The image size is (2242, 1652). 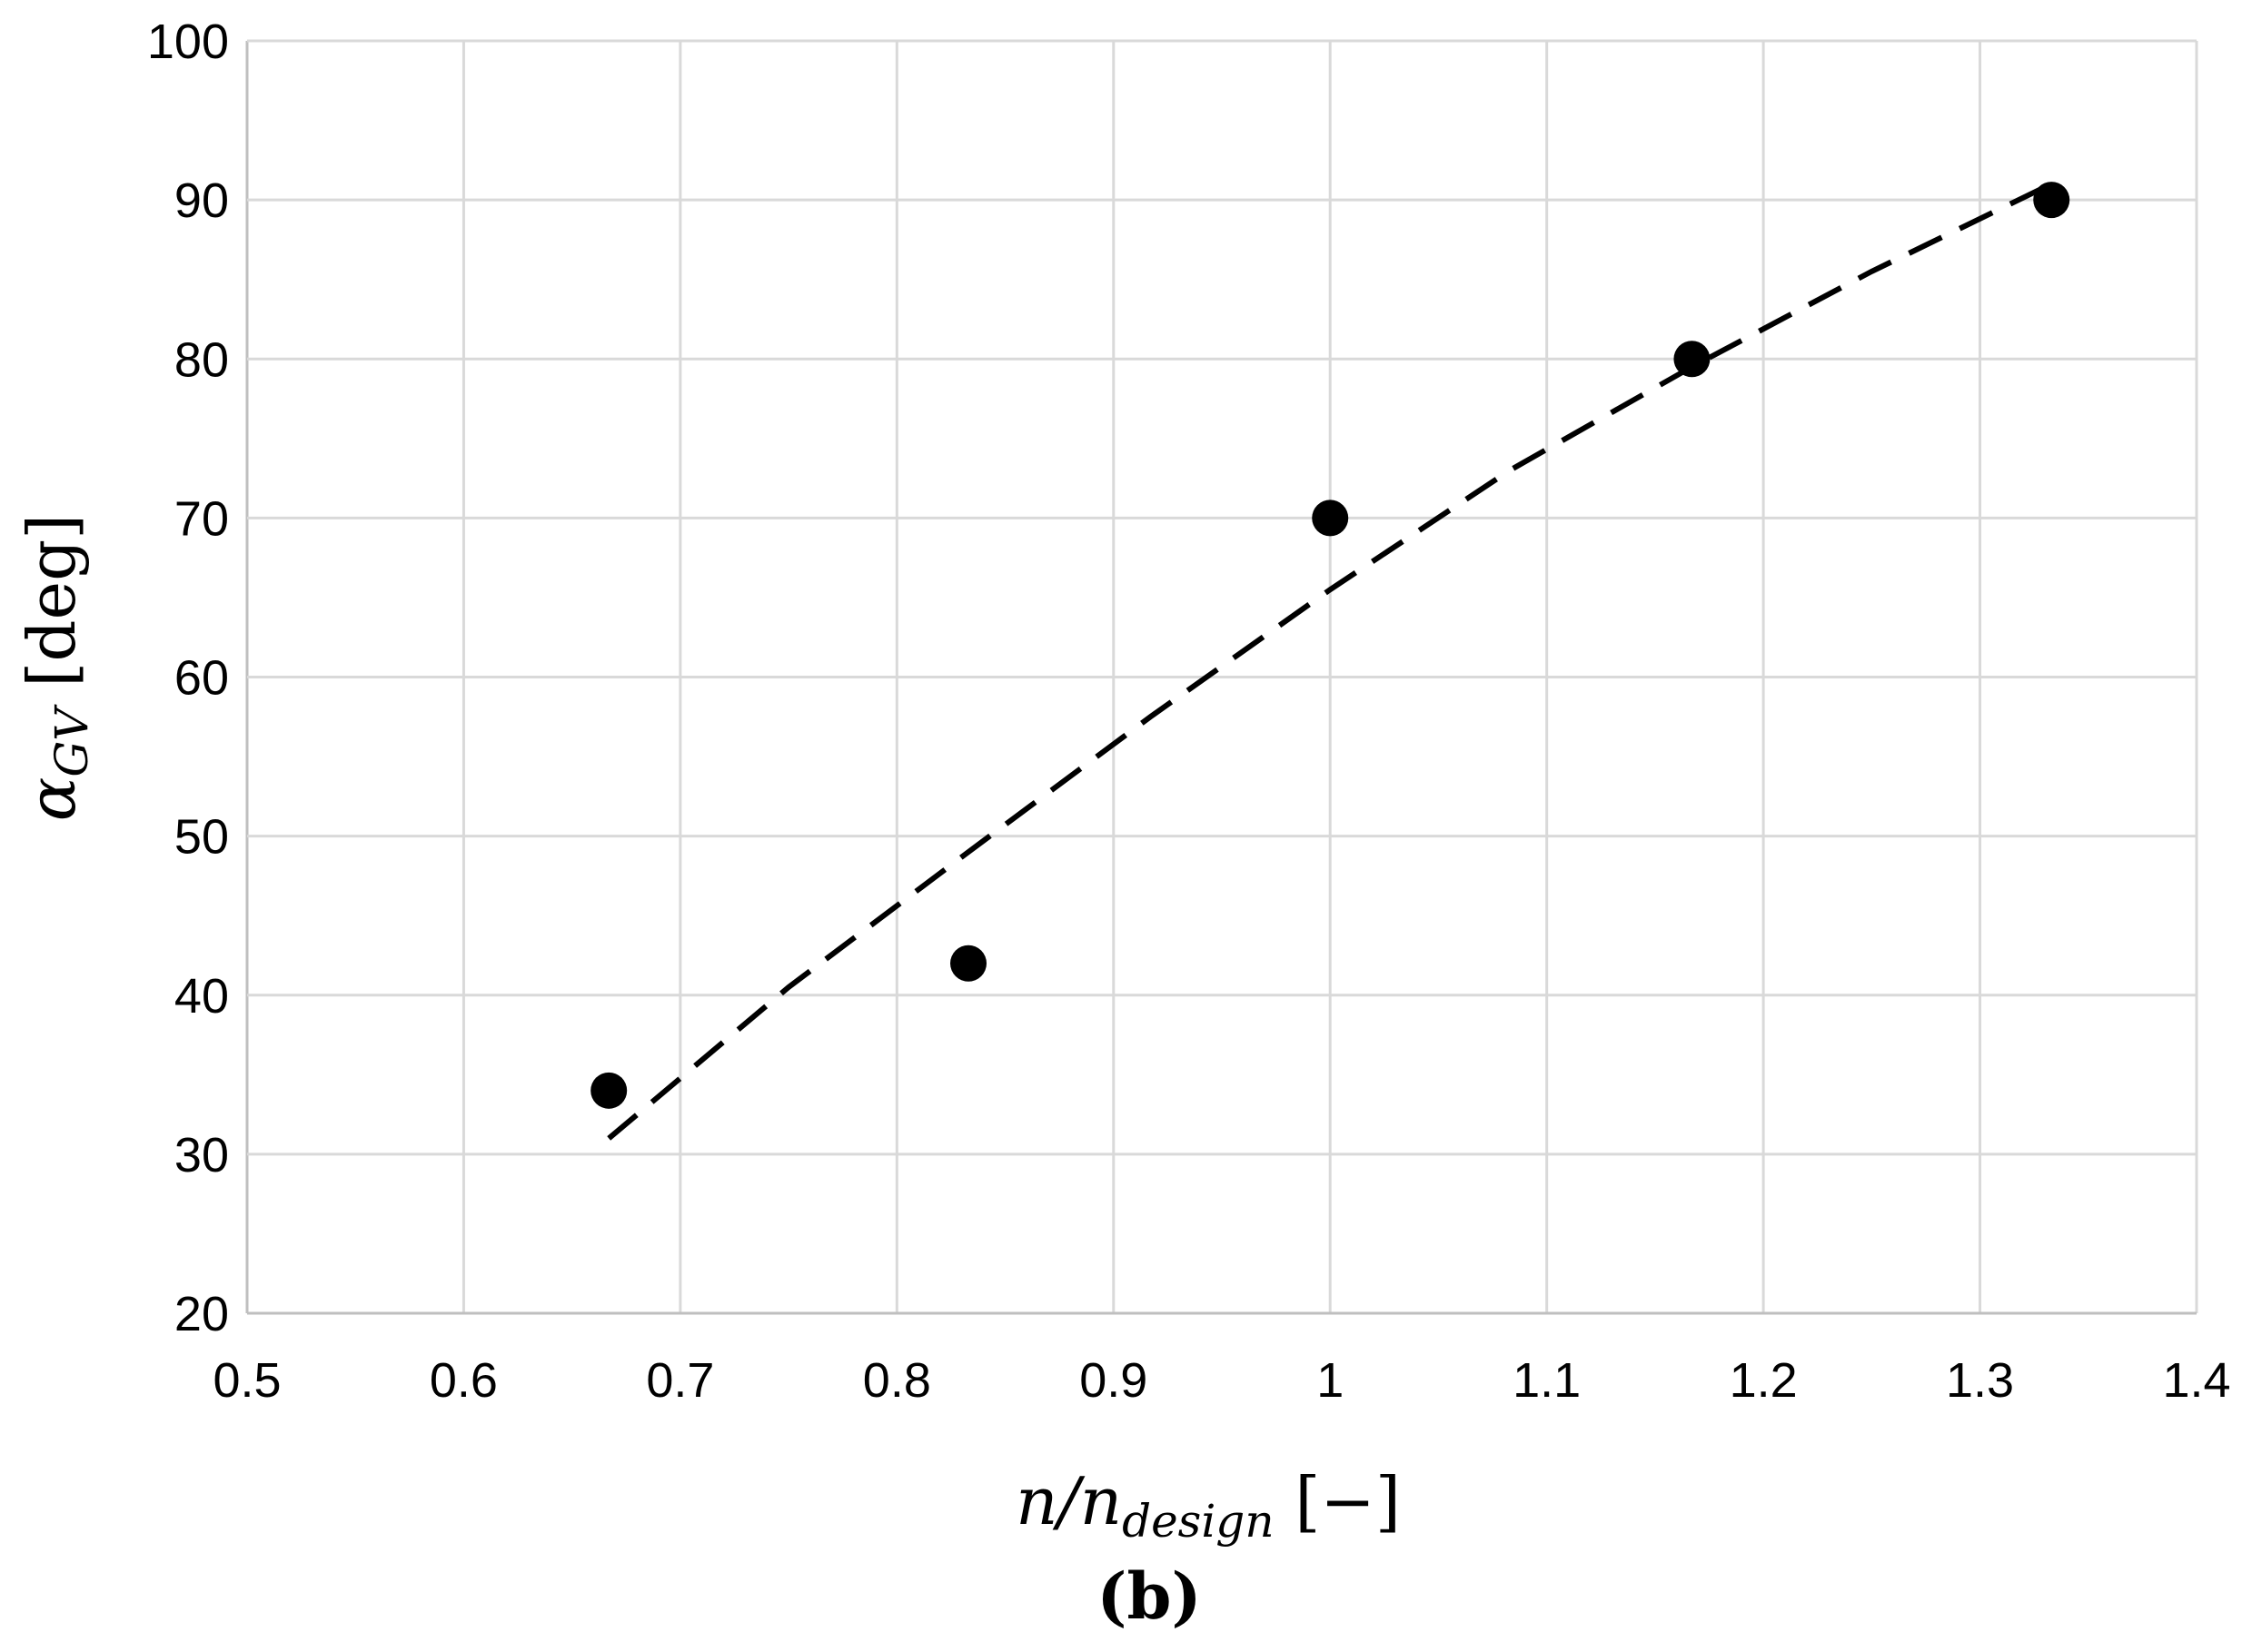 I want to click on x-tick-label: 0.9, so click(x=1113, y=1380).